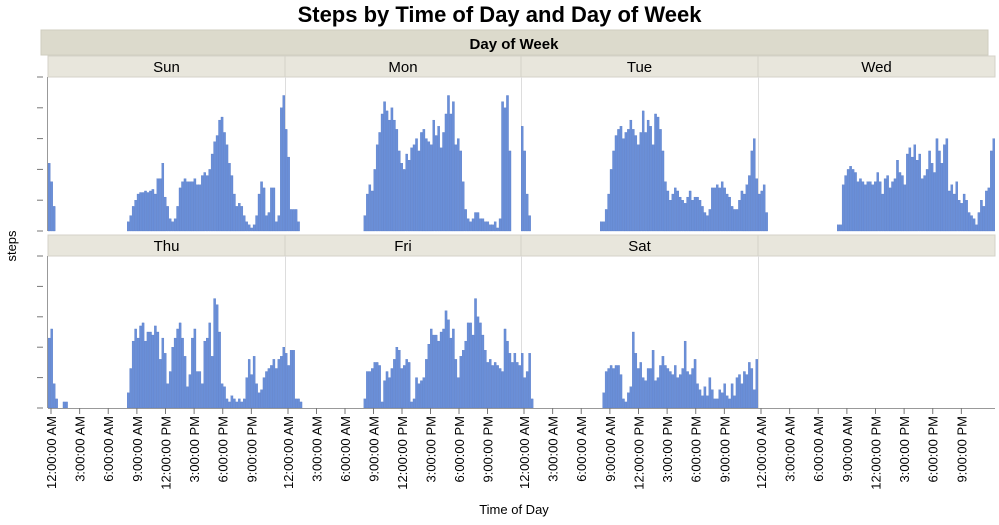 The height and width of the screenshot is (525, 999). I want to click on panel-title: Tue, so click(639, 67).